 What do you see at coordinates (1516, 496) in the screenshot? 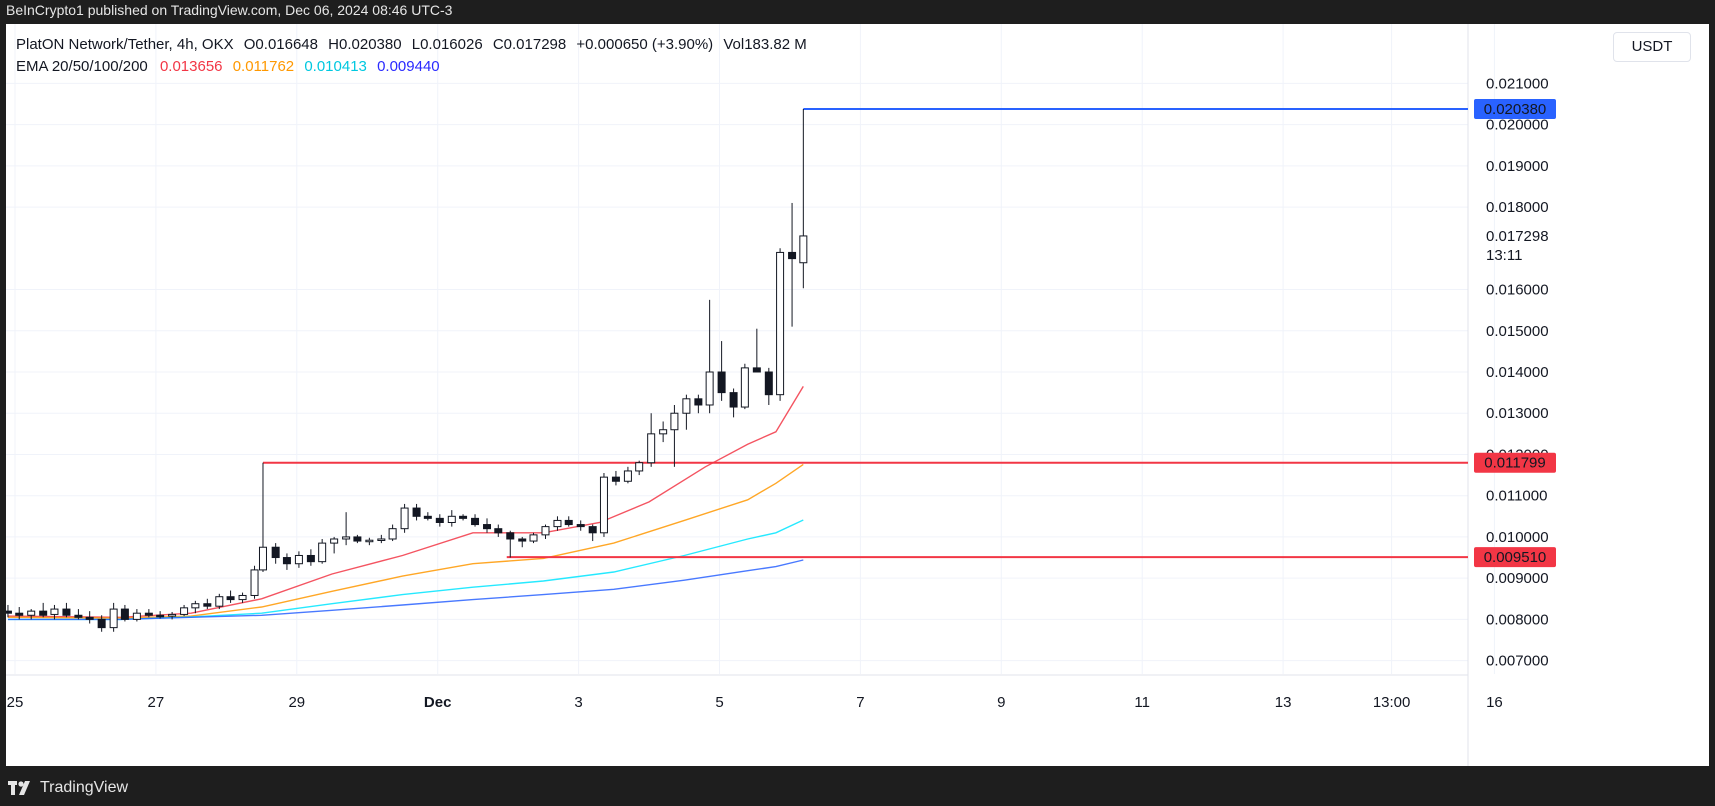
I see `y-tick-label: 0.011000` at bounding box center [1516, 496].